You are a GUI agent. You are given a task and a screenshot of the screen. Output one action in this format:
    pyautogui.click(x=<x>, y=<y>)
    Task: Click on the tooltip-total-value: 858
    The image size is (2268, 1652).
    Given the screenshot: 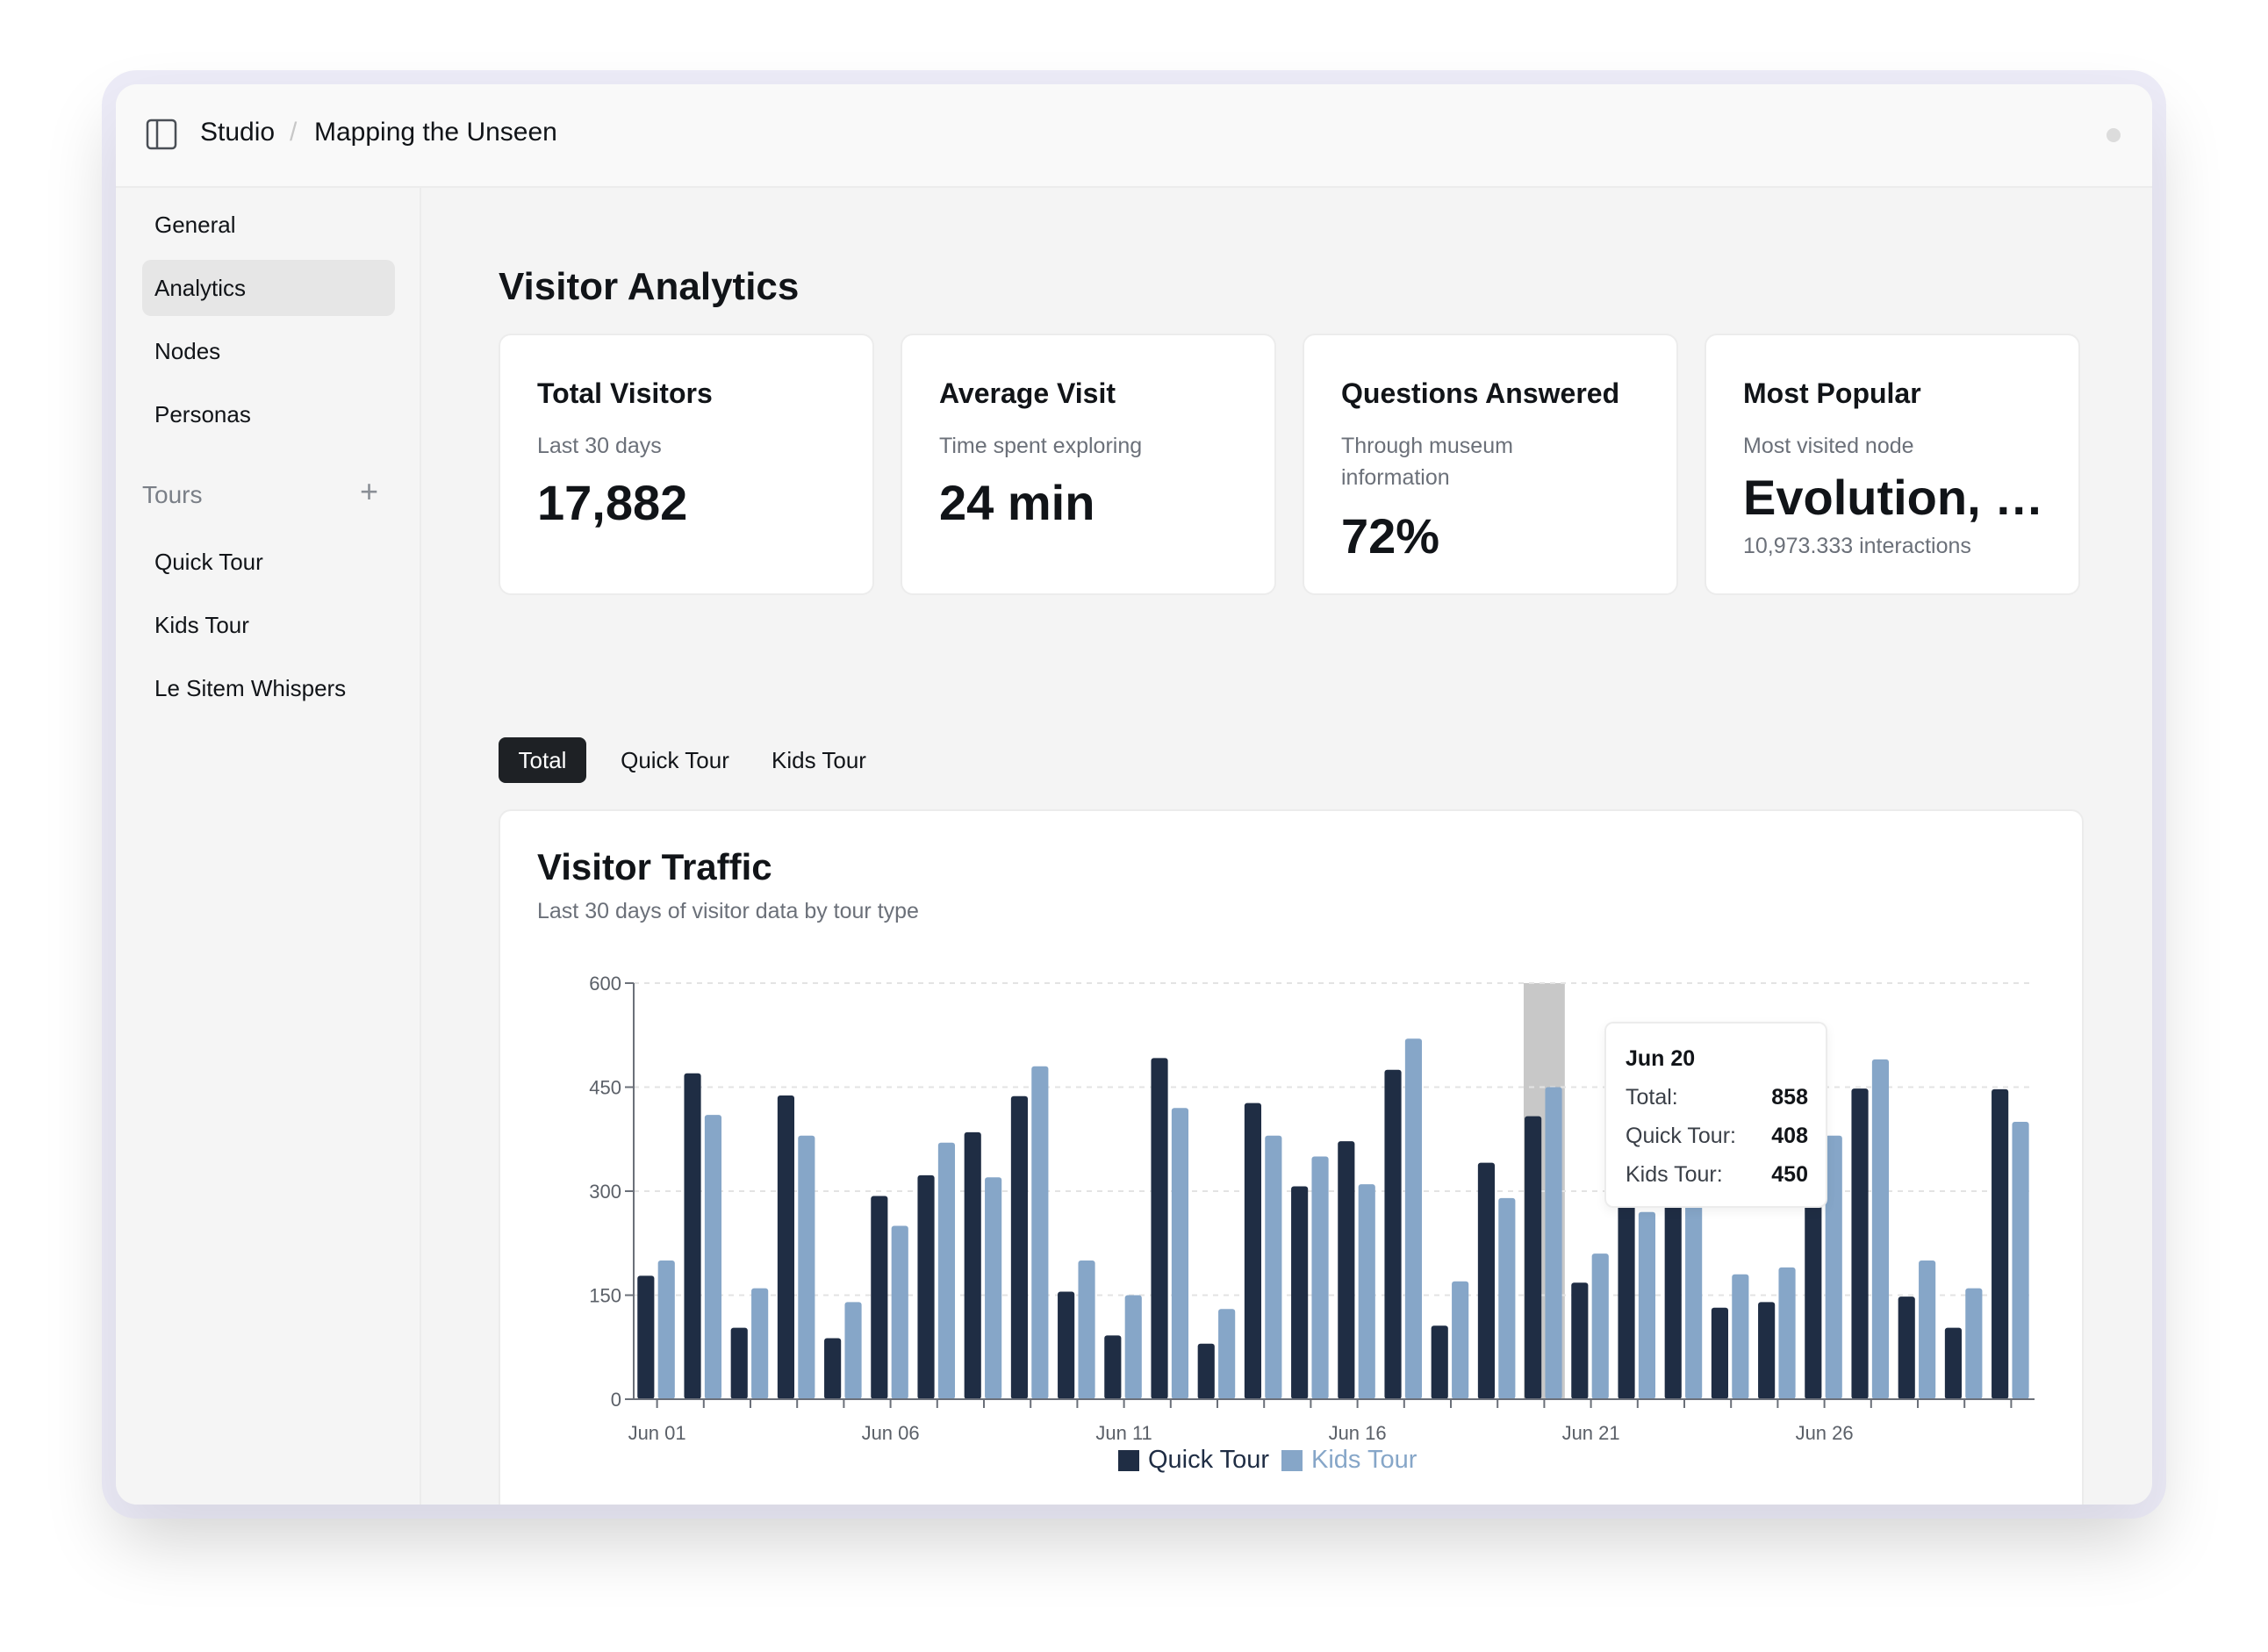 What is the action you would take?
    pyautogui.click(x=1790, y=1097)
    